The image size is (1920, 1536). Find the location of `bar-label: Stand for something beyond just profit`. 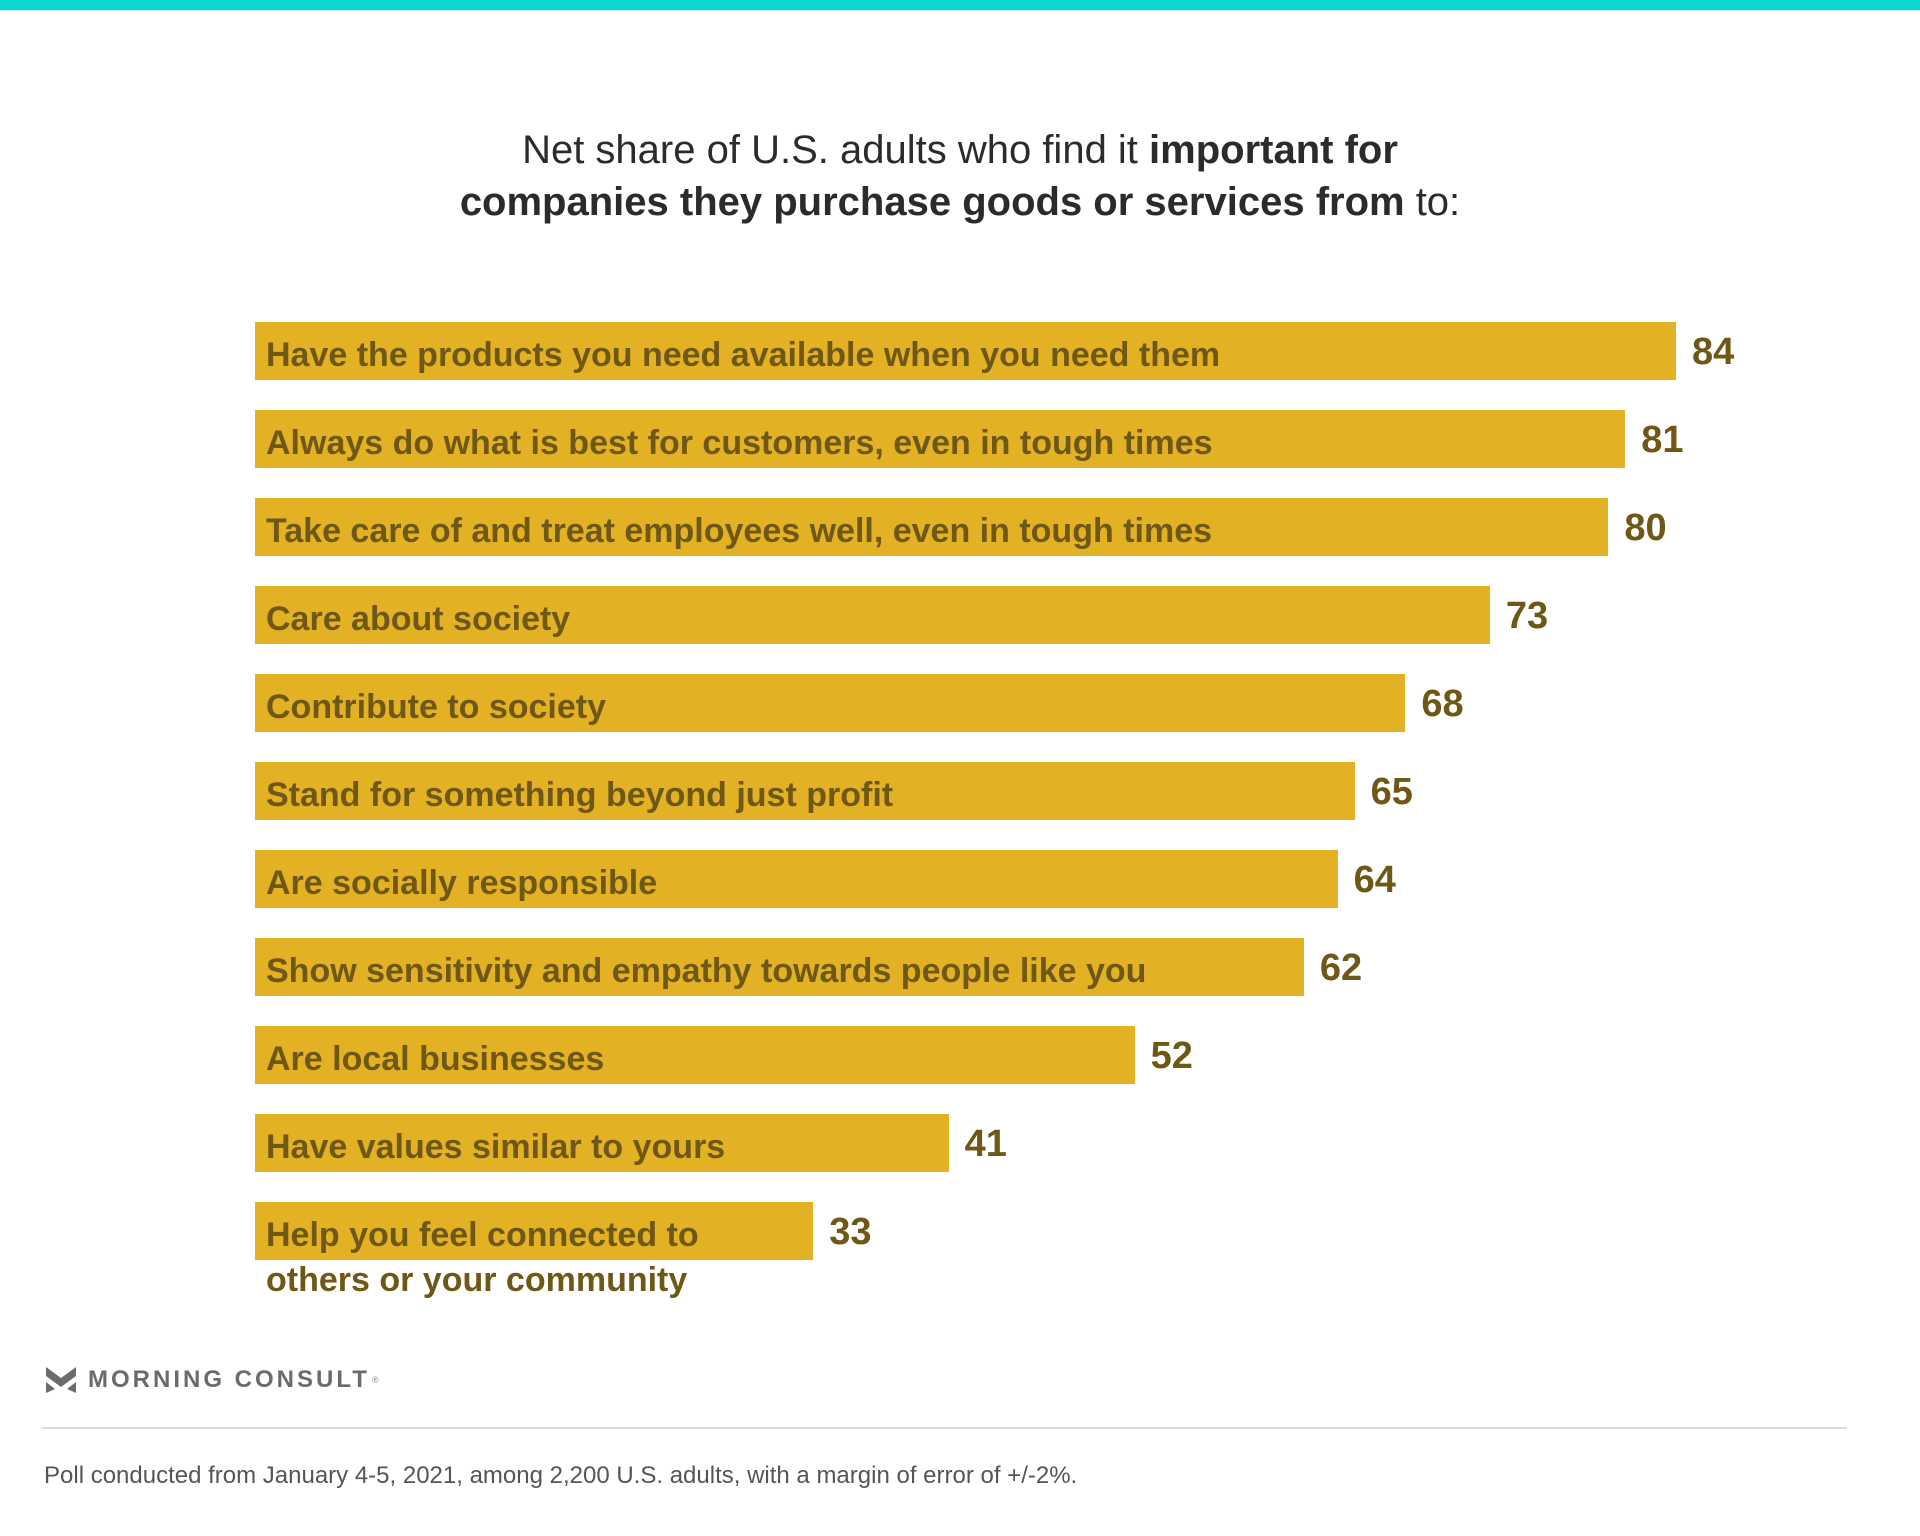

bar-label: Stand for something beyond just profit is located at coordinates (580, 795).